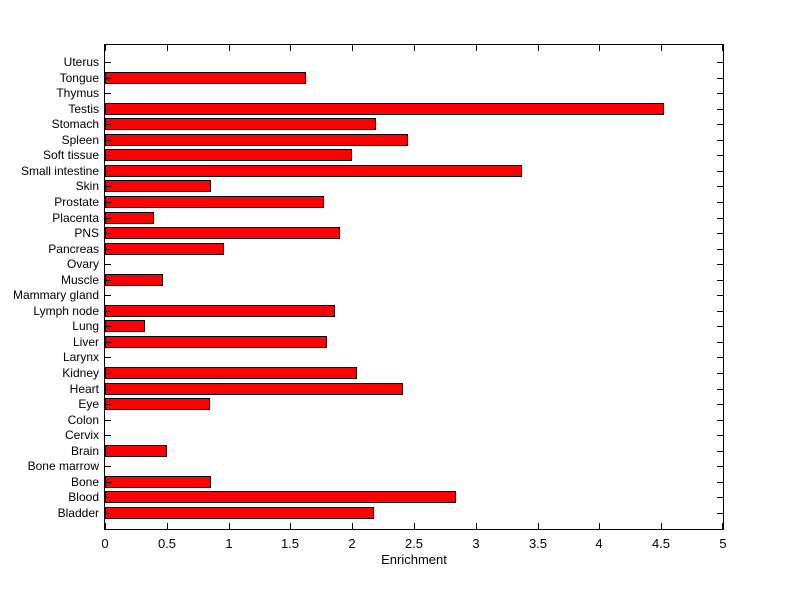  What do you see at coordinates (84, 450) in the screenshot?
I see `y-tick-label: Brain` at bounding box center [84, 450].